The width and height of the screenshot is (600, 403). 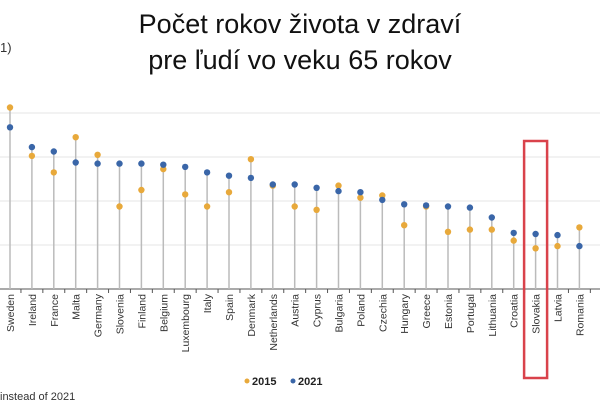 What do you see at coordinates (33, 310) in the screenshot?
I see `x-tick-label: Ireland` at bounding box center [33, 310].